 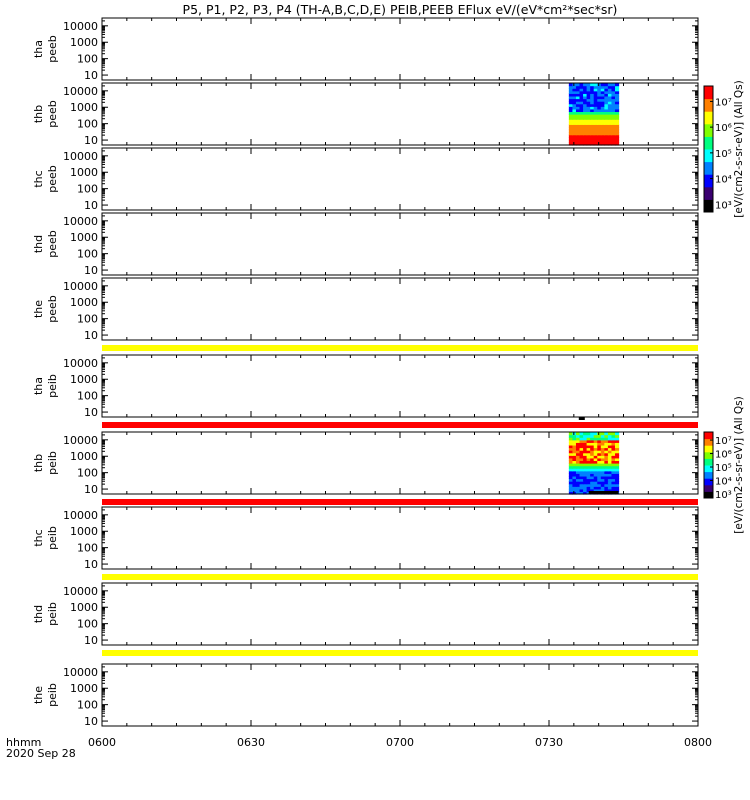 What do you see at coordinates (400, 425) in the screenshot?
I see `missing-data-bar` at bounding box center [400, 425].